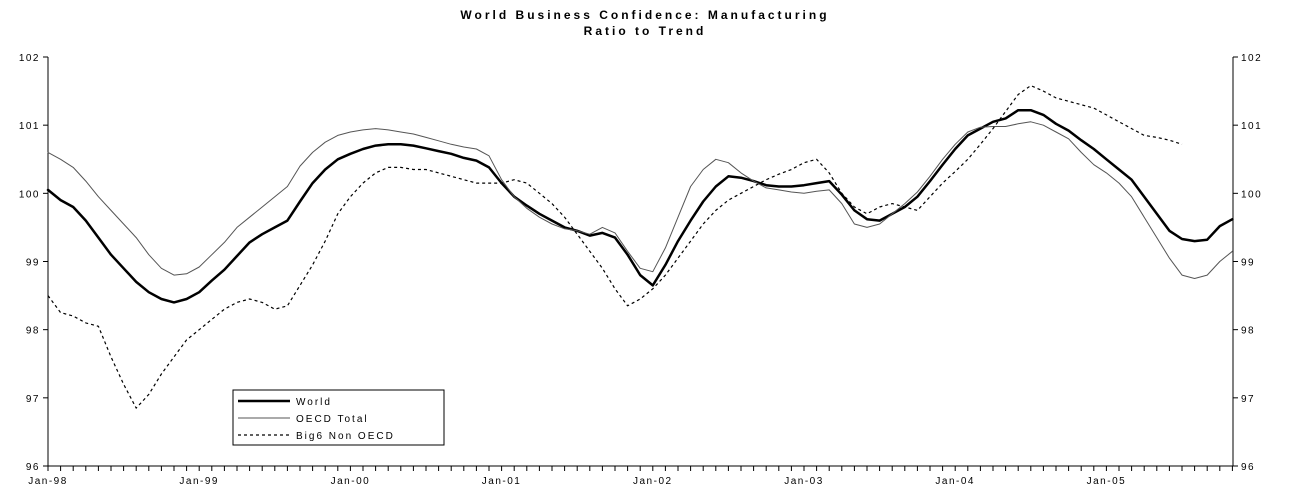  Describe the element at coordinates (1248, 467) in the screenshot. I see `y-tick-label-right: 96` at that location.